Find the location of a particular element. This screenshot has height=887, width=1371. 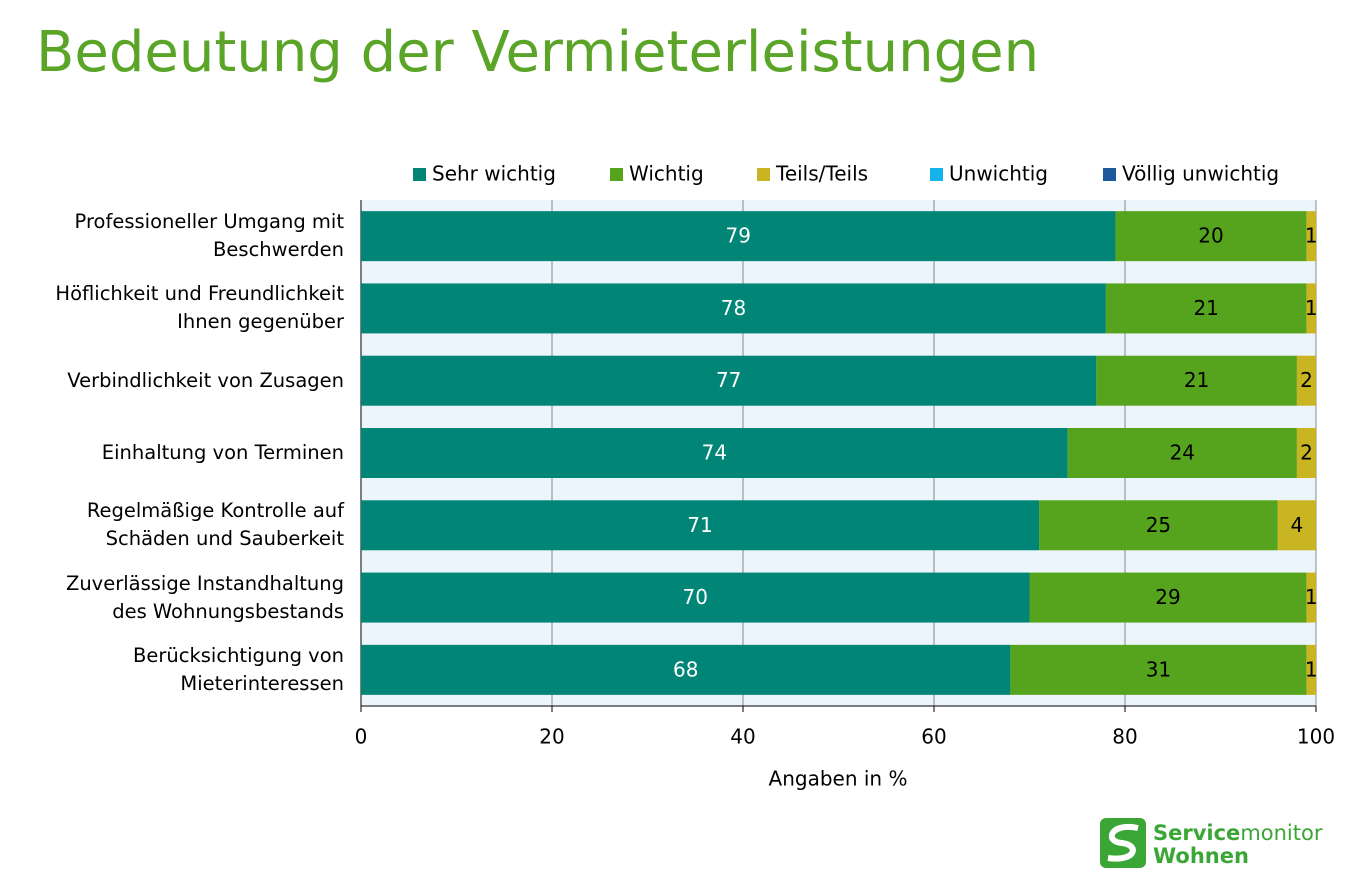

data-label: 71 is located at coordinates (699, 525).